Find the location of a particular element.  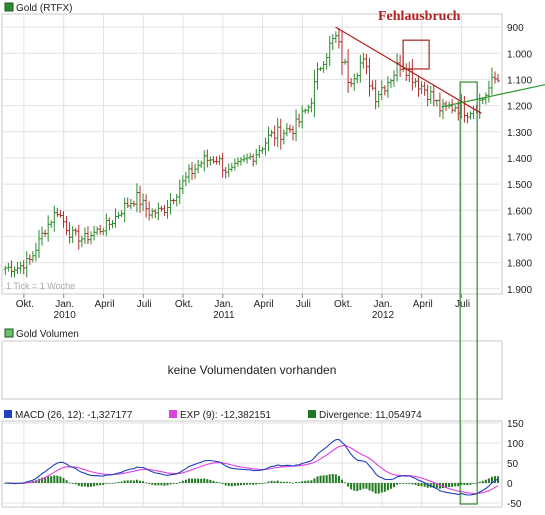

macd-line is located at coordinates (252, 467).